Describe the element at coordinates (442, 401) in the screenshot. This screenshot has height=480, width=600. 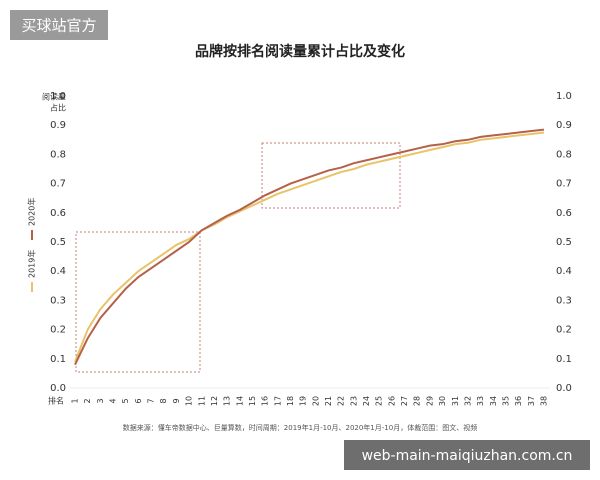
I see `x-tick-label: 30` at that location.